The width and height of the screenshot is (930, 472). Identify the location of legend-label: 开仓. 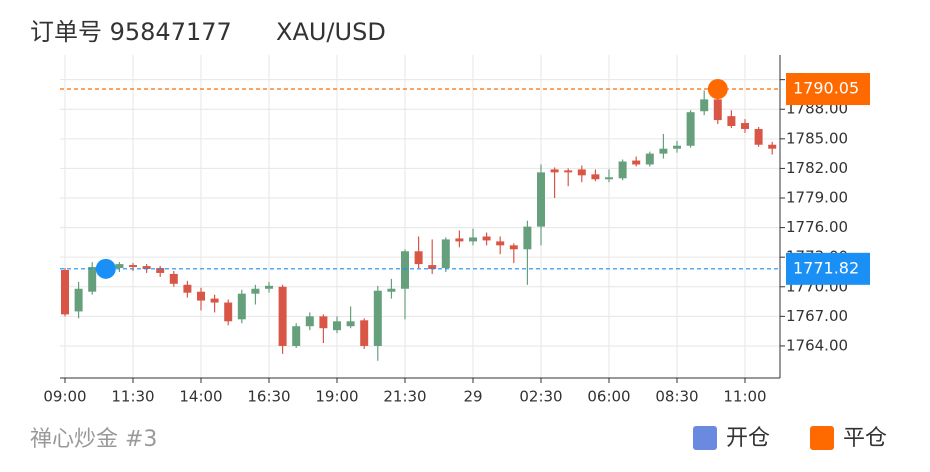
(748, 438).